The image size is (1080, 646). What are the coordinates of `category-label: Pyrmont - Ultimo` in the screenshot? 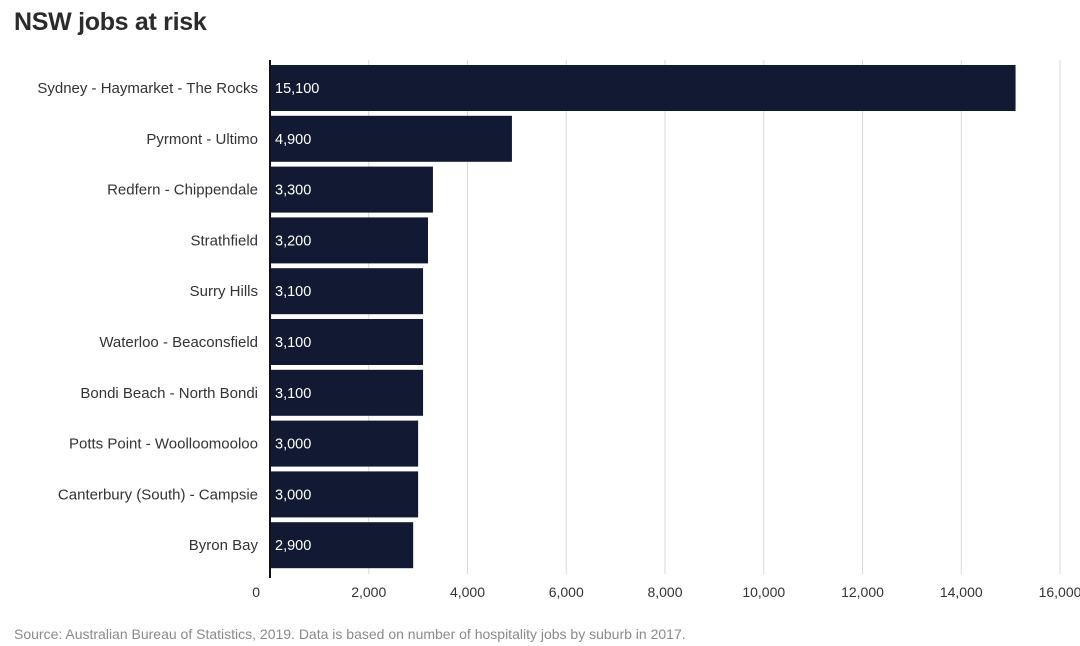 It's located at (202, 139).